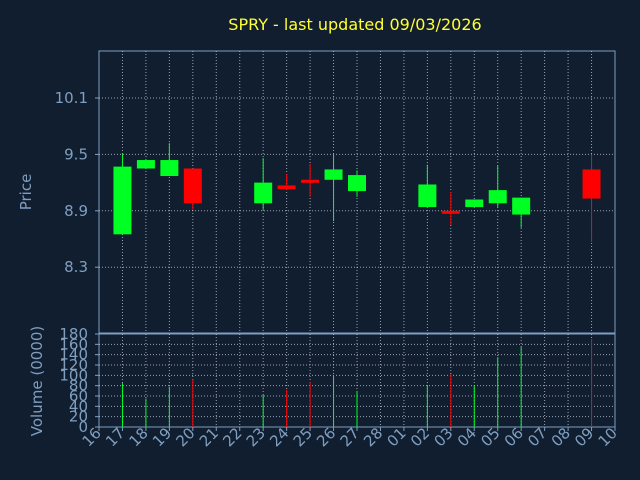  Describe the element at coordinates (71, 98) in the screenshot. I see `price-tick-label: 10.1` at that location.